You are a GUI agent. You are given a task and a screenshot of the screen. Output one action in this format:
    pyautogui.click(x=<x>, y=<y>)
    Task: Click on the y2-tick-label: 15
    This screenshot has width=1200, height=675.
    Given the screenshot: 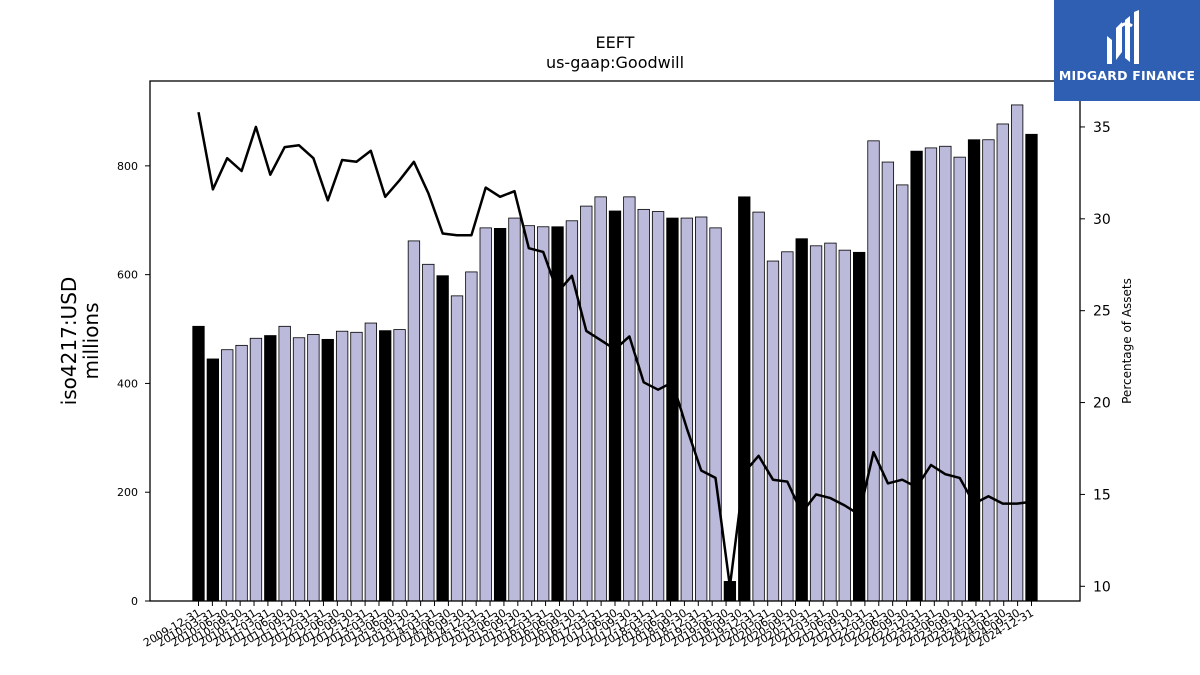 What is the action you would take?
    pyautogui.click(x=1102, y=495)
    